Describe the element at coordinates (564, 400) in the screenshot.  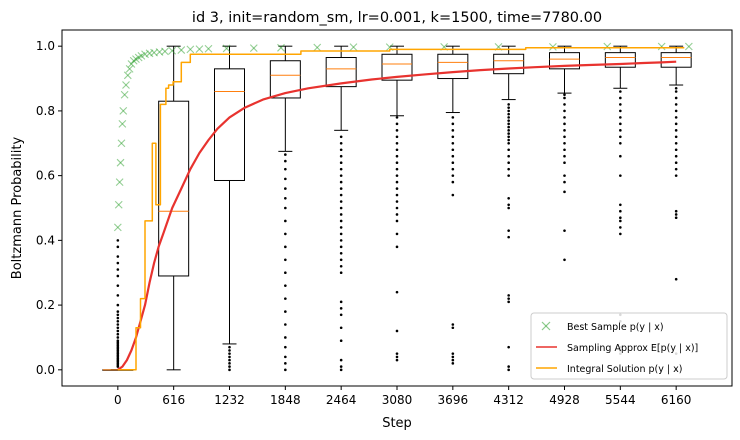
I see `x-tick-label: 4928` at that location.